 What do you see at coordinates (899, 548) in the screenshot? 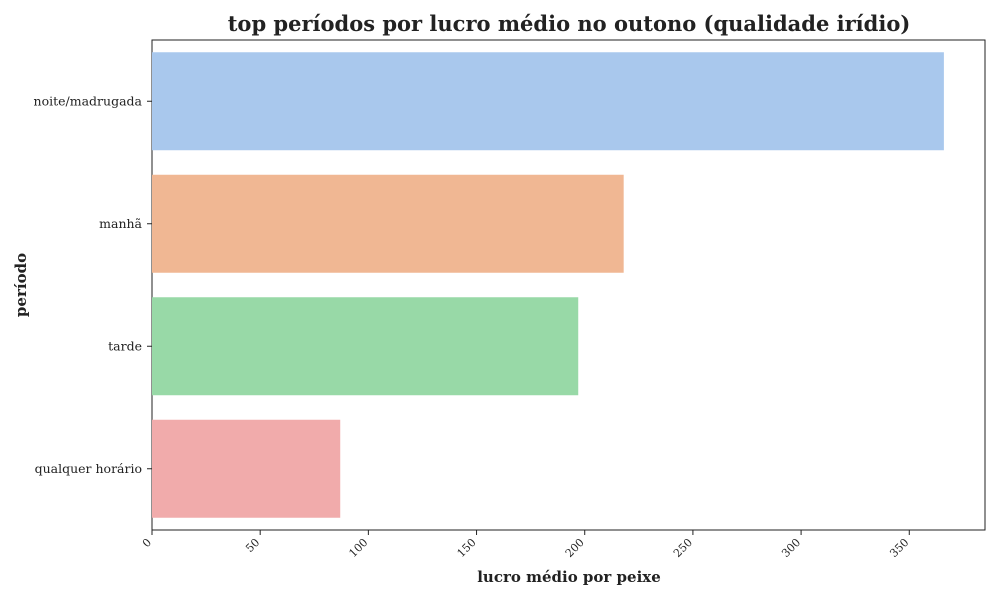
I see `x-tick-label: 350` at bounding box center [899, 548].